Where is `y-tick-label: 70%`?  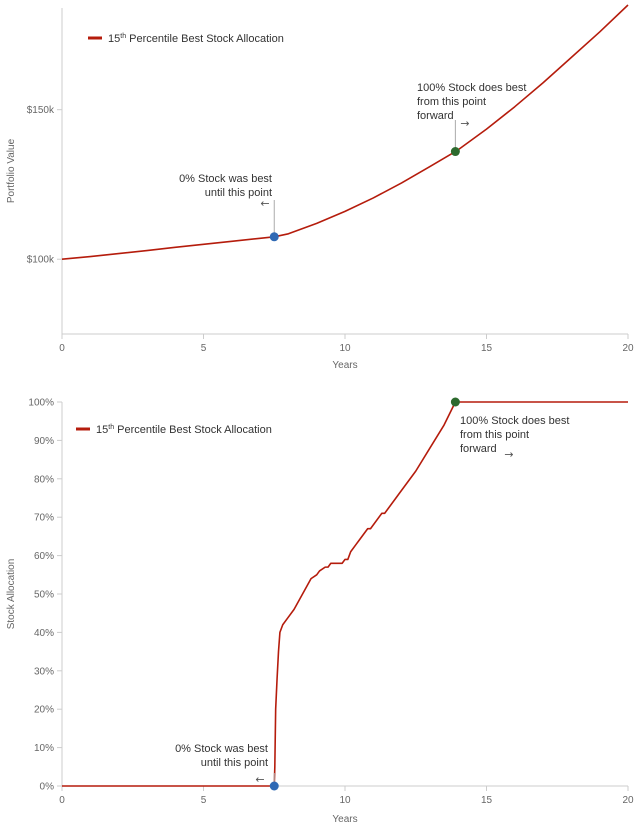
y-tick-label: 70% is located at coordinates (44, 518).